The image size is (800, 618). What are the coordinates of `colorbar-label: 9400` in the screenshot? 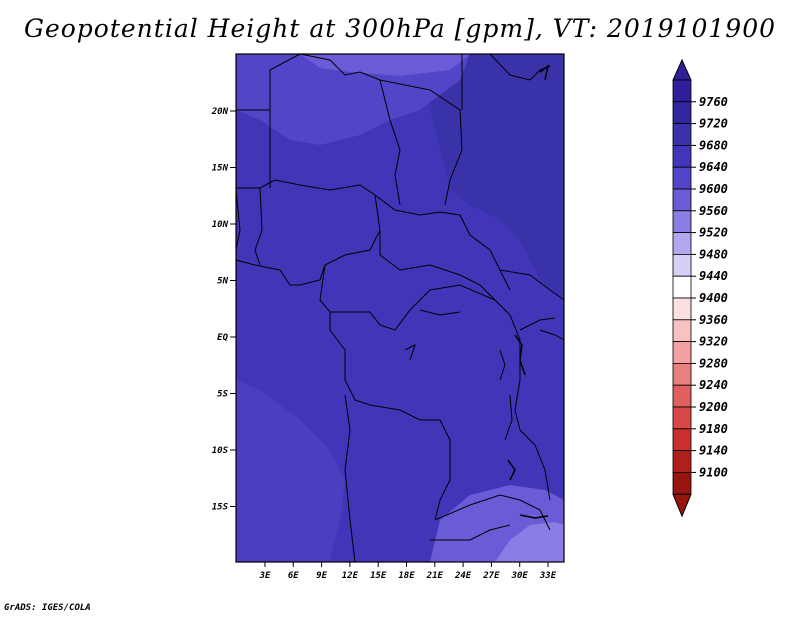 It's located at (713, 298).